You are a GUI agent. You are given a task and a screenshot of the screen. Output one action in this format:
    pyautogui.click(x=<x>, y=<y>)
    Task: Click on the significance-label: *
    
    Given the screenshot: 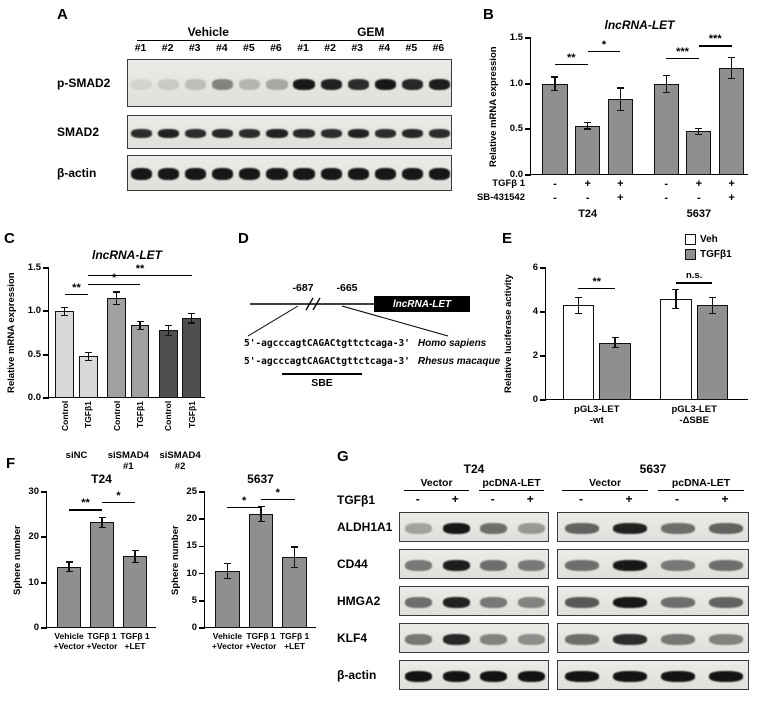 What is the action you would take?
    pyautogui.click(x=118, y=495)
    